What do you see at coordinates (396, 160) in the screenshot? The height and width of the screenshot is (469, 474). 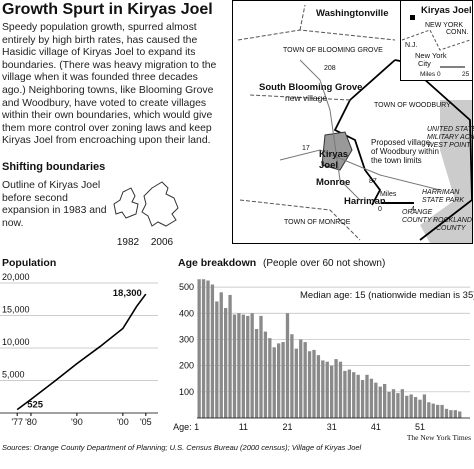 I see `map-label: the town limits` at bounding box center [396, 160].